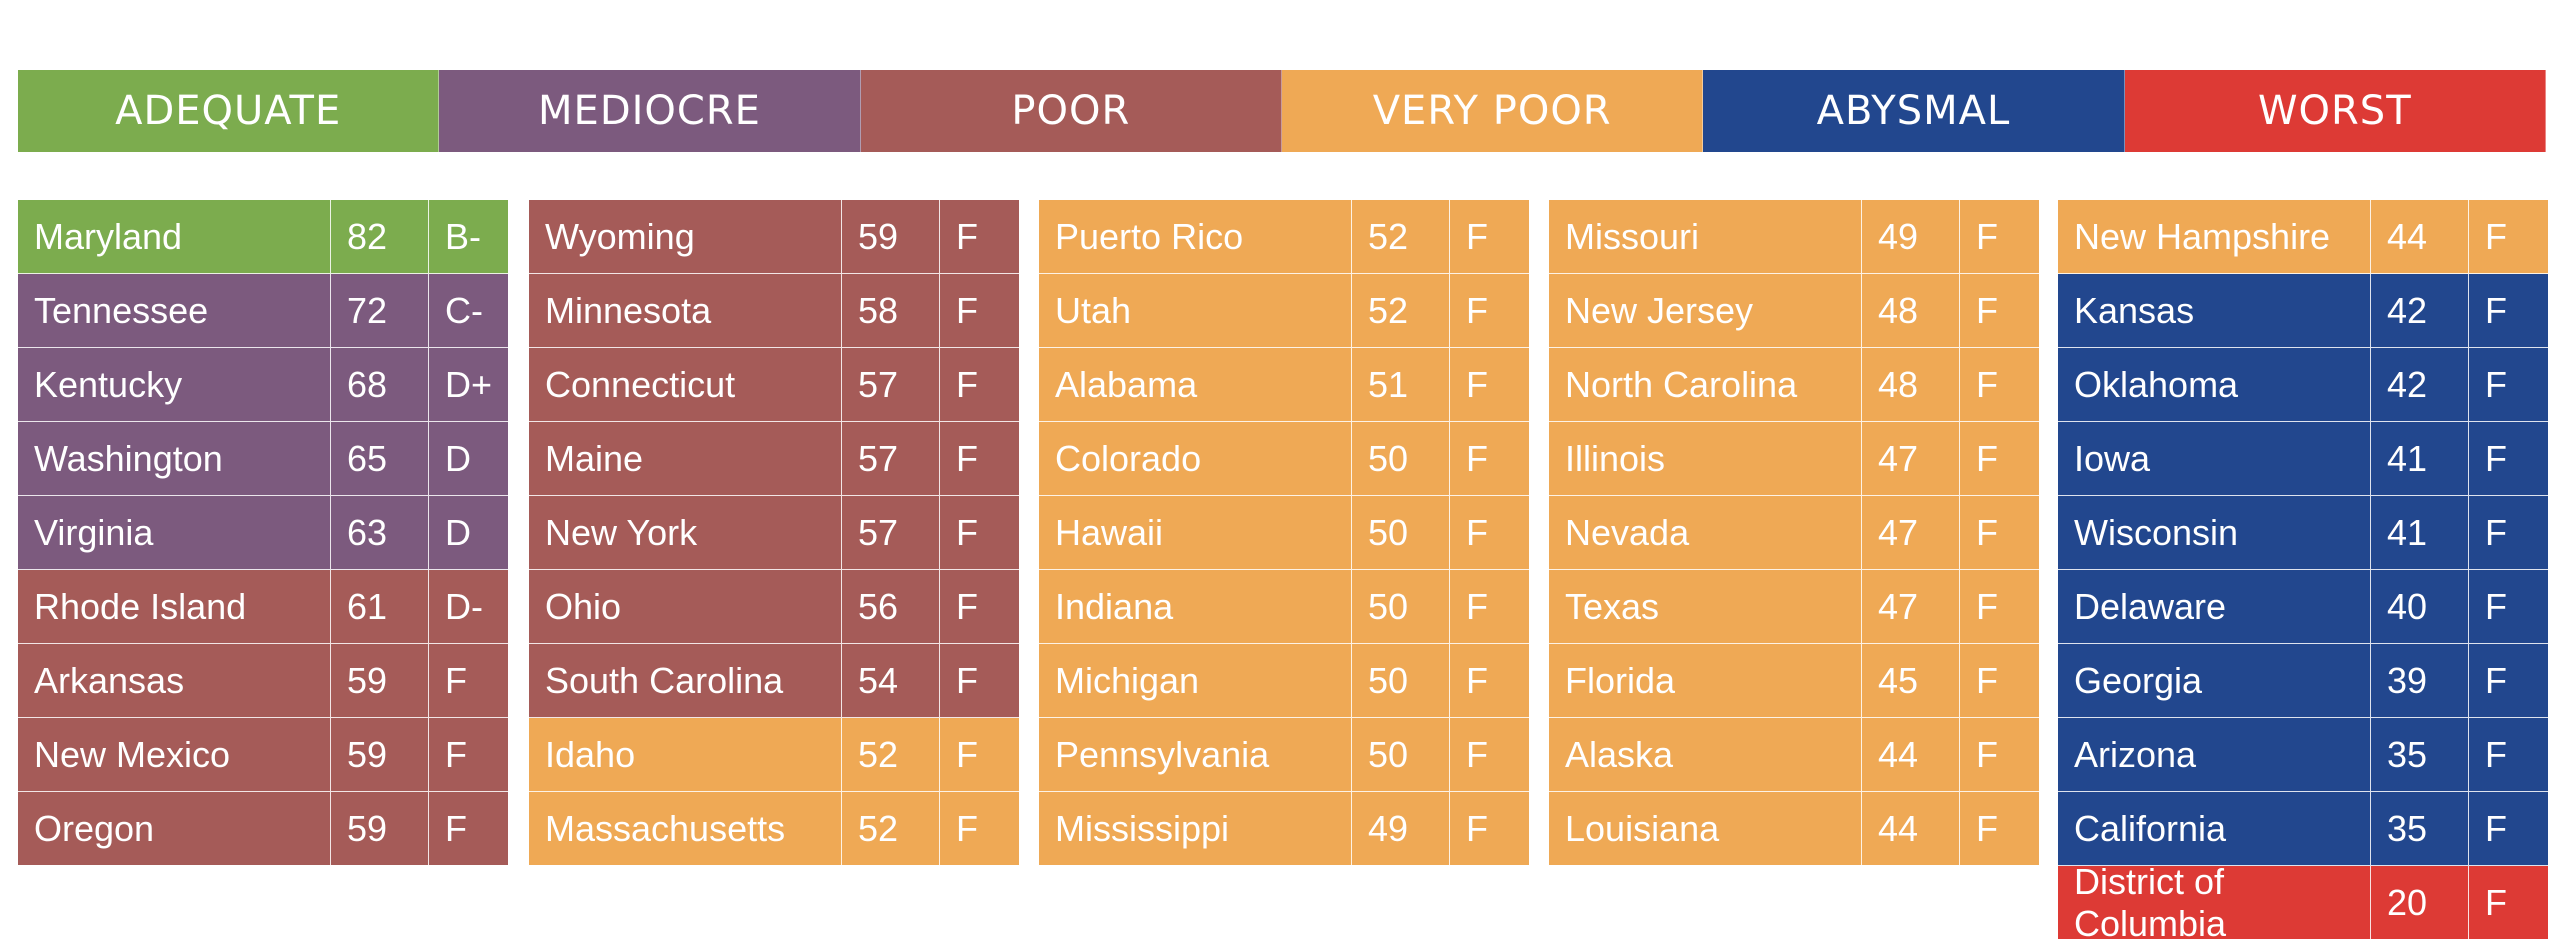 The height and width of the screenshot is (952, 2568). What do you see at coordinates (2214, 310) in the screenshot?
I see `state-name: Kansas` at bounding box center [2214, 310].